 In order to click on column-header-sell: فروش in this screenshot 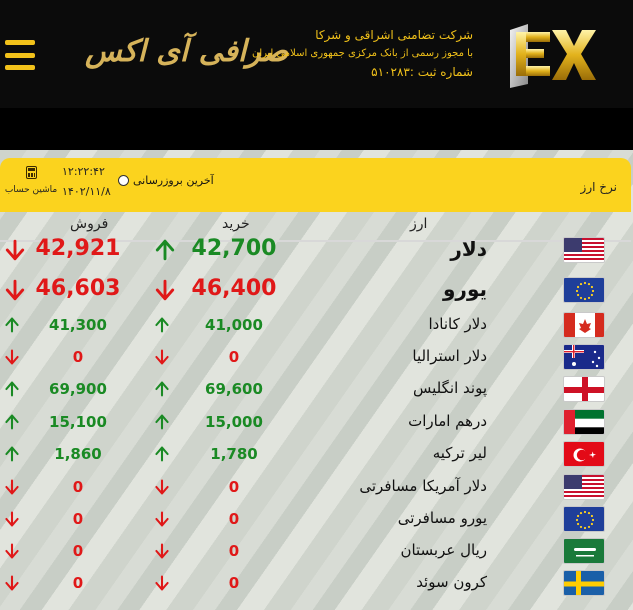, I will do `click(89, 224)`.